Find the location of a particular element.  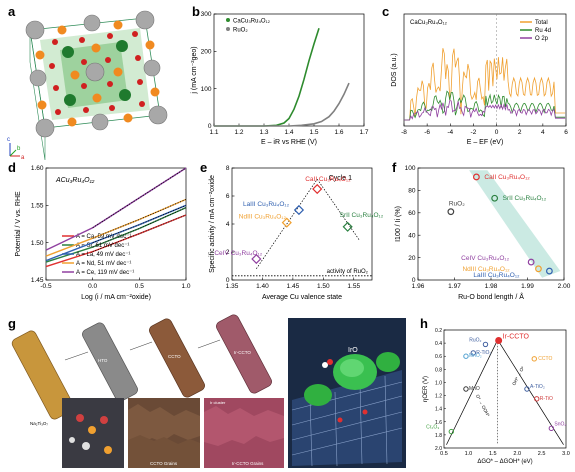

x-tick-label: -4 is located at coordinates (450, 132).